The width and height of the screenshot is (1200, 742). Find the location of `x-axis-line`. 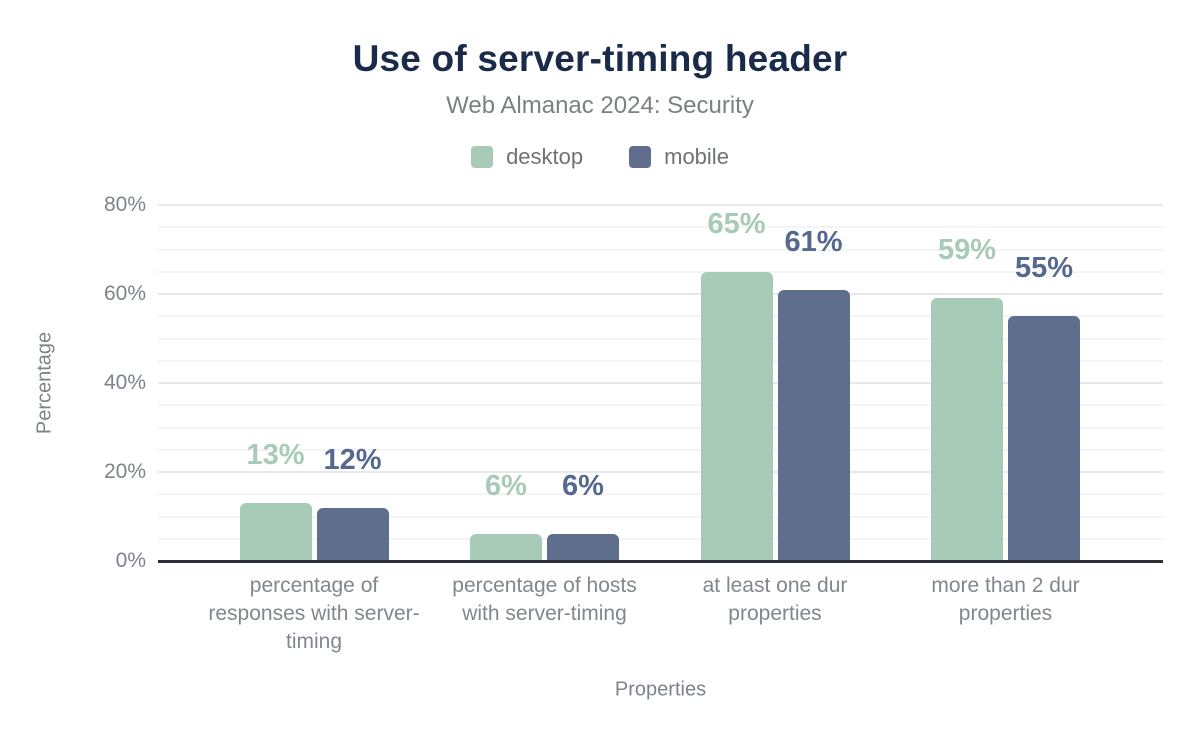

x-axis-line is located at coordinates (660, 561).